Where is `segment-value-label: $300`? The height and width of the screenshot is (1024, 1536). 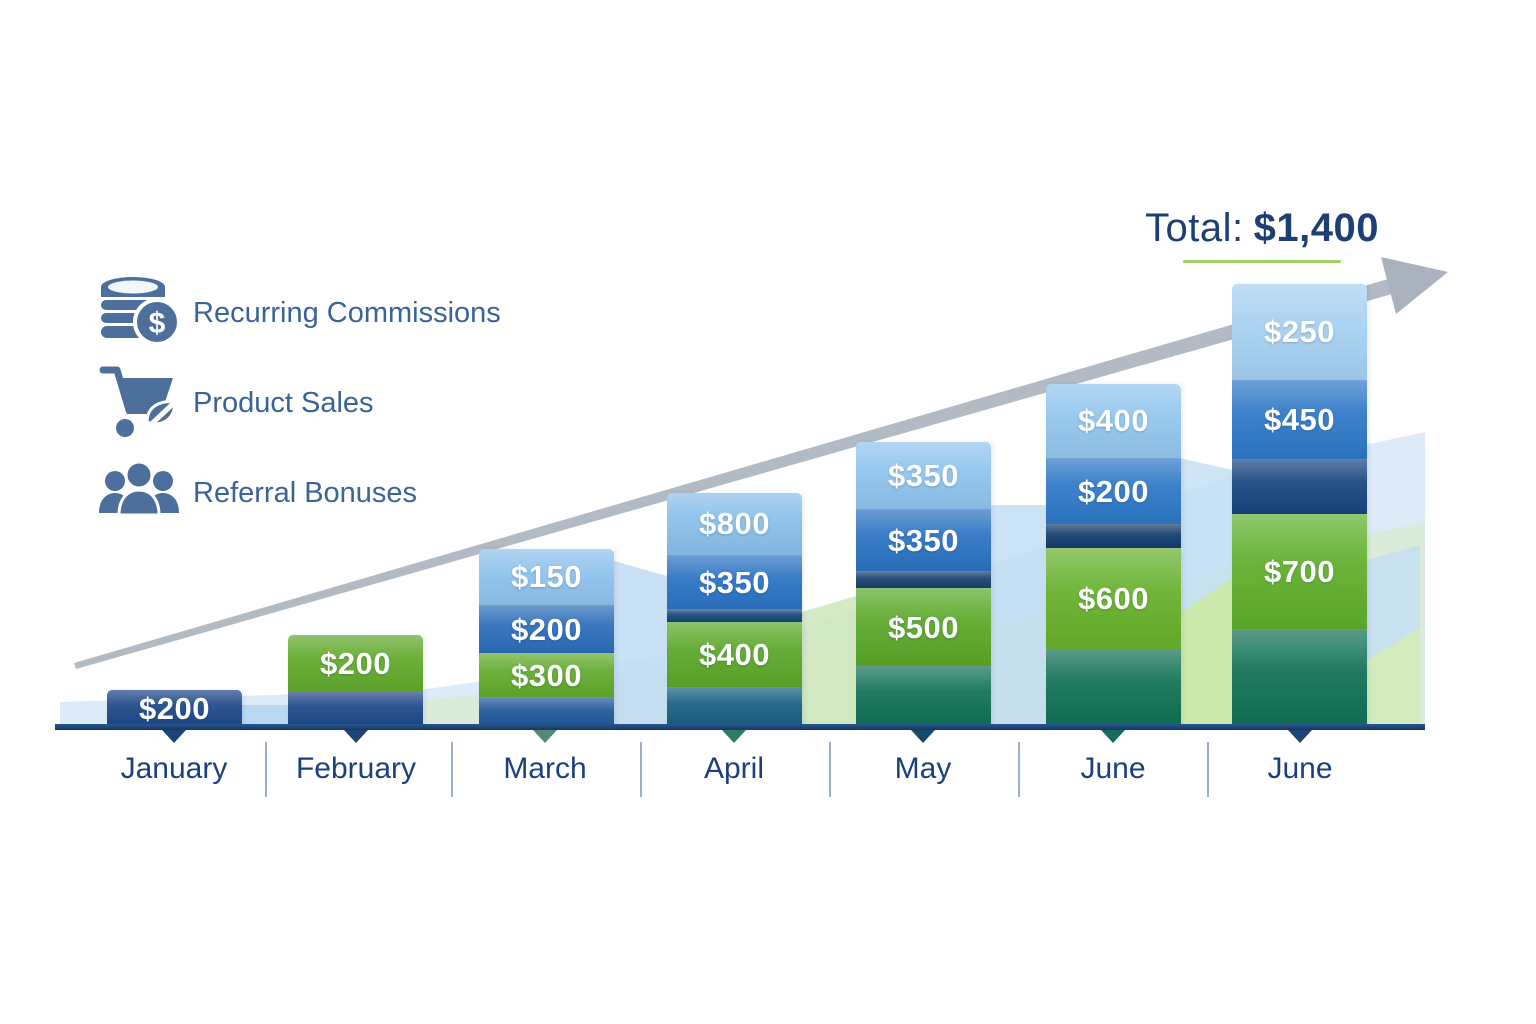 segment-value-label: $300 is located at coordinates (546, 675).